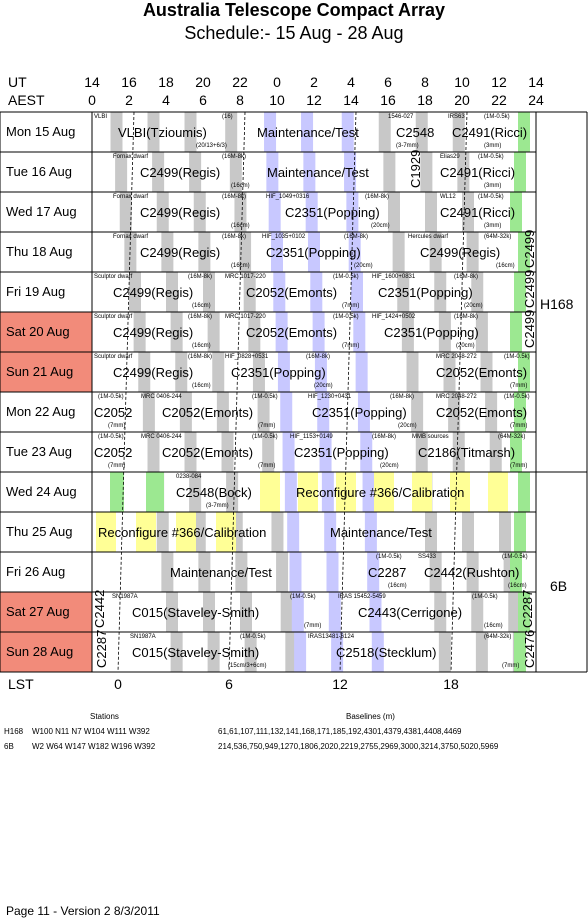  What do you see at coordinates (294, 33) in the screenshot?
I see `page-subtitle: Schedule:- 15 Aug - 28 Aug` at bounding box center [294, 33].